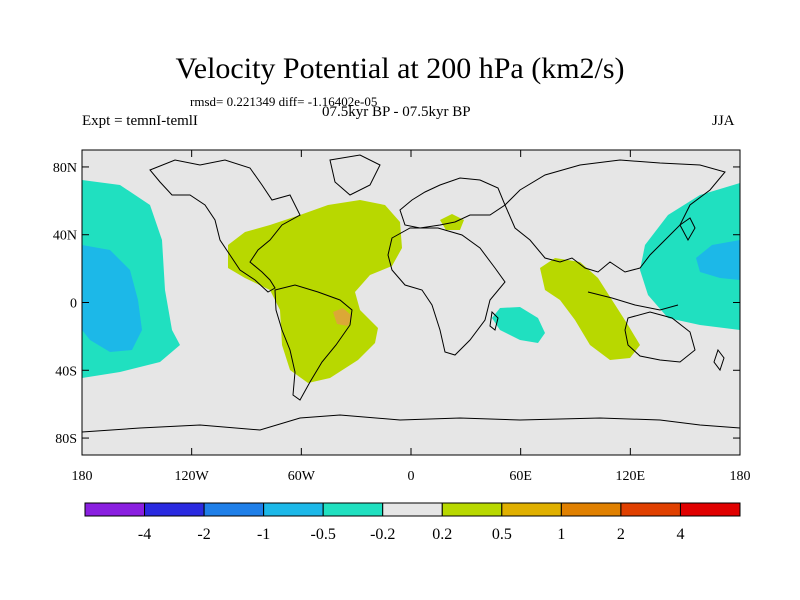 Image resolution: width=800 pixels, height=600 pixels. What do you see at coordinates (342, 317) in the screenshot?
I see `contour-brazil-pos-mid` at bounding box center [342, 317].